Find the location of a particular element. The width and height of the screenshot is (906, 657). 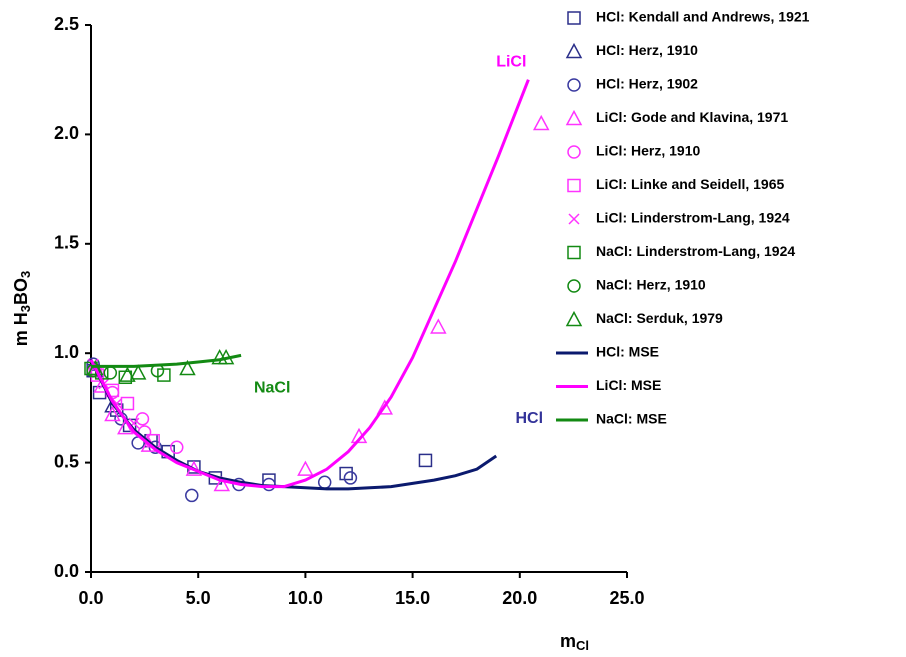

x-tick-label: 20.0 is located at coordinates (519, 598).